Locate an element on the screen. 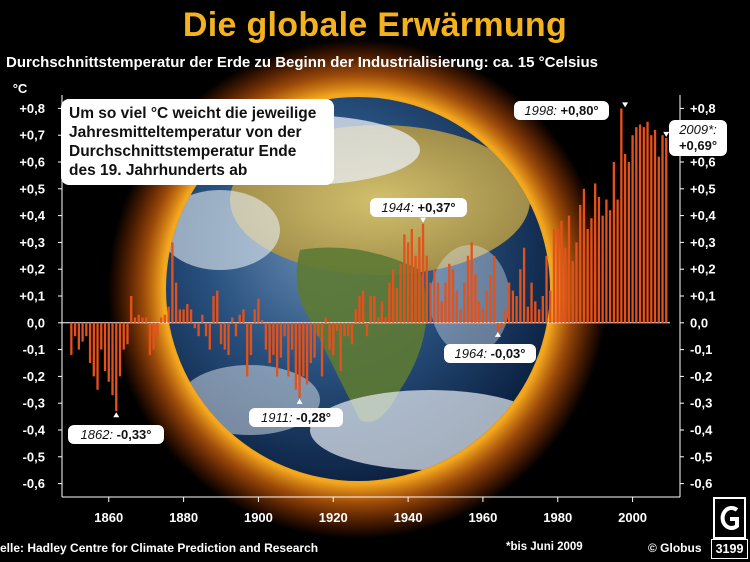  bar-1955 is located at coordinates (464, 302).